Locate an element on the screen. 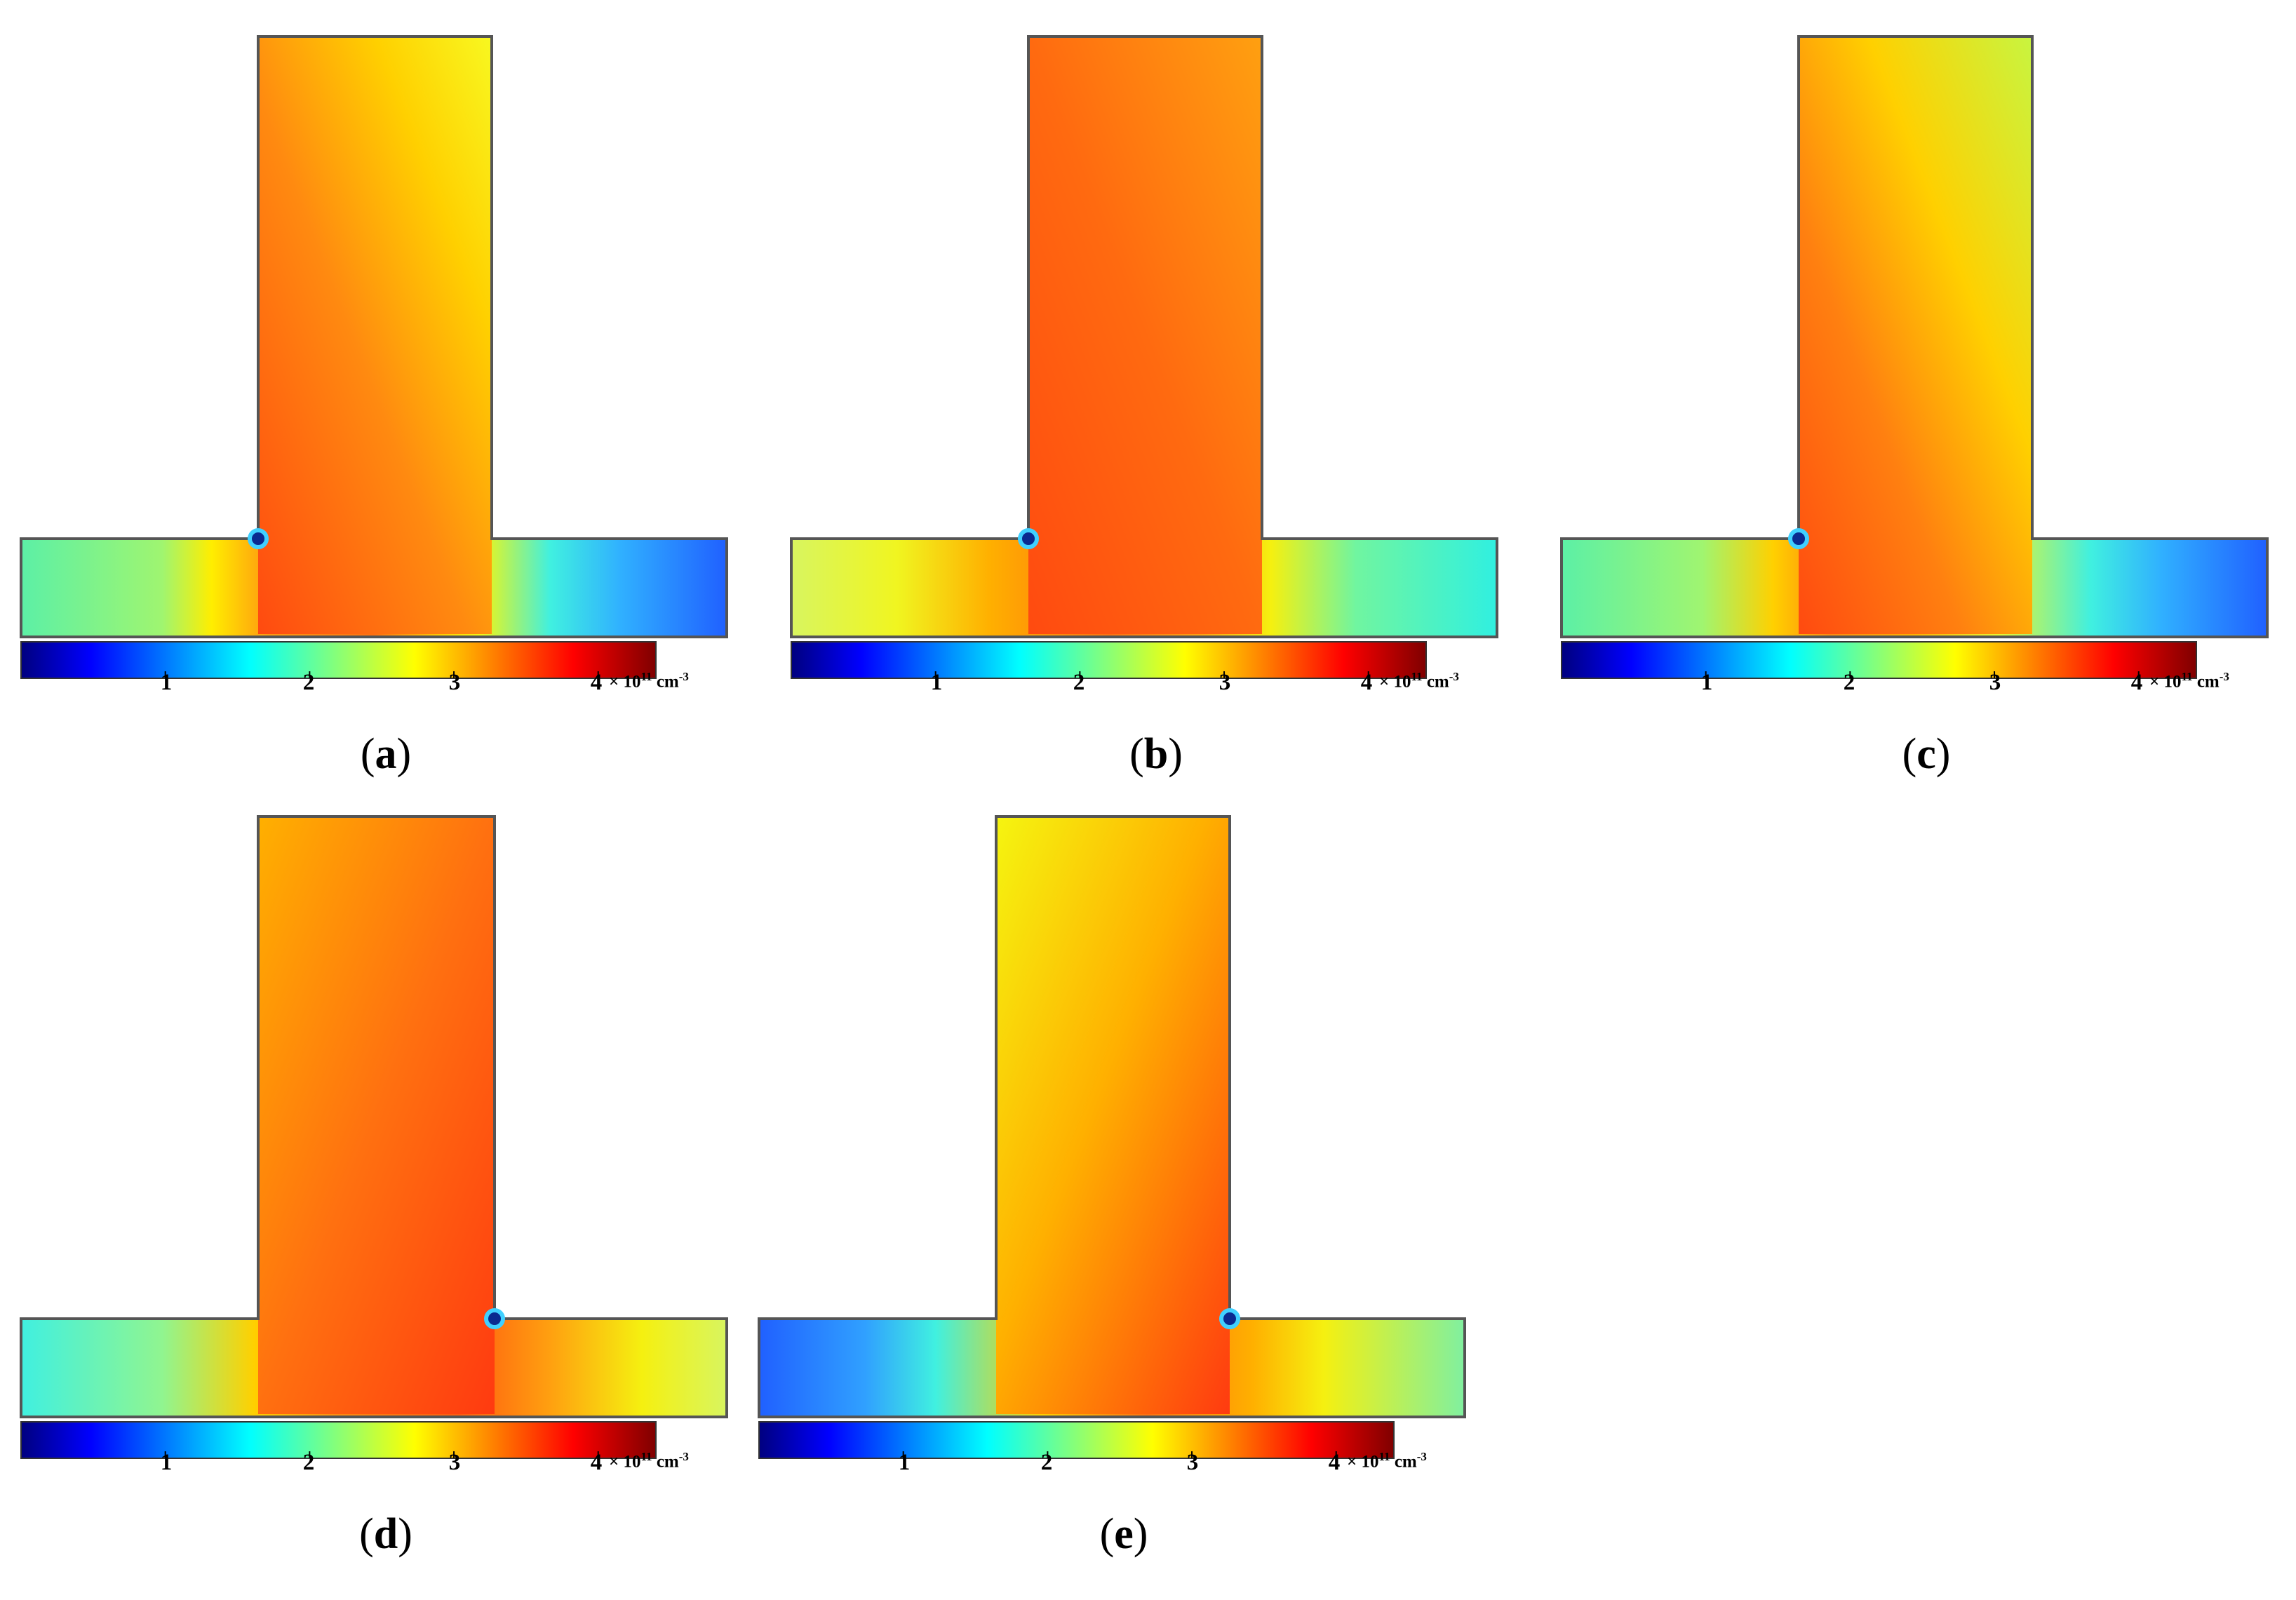 The image size is (2296, 1600). density-map-d is located at coordinates (374, 1137).